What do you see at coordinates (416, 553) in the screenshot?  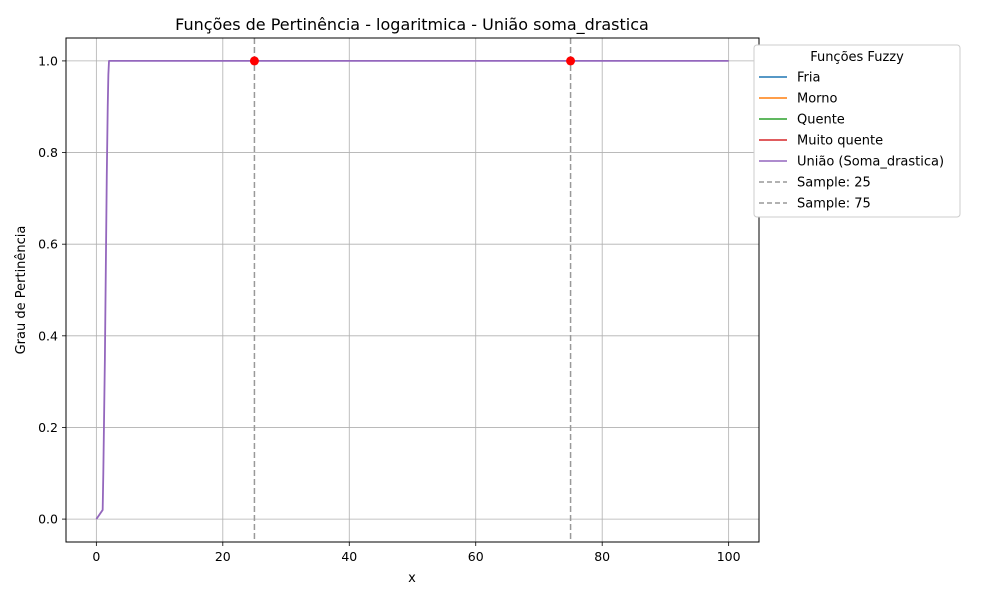 I see `x-ticks: 0 20 40 60 80 100` at bounding box center [416, 553].